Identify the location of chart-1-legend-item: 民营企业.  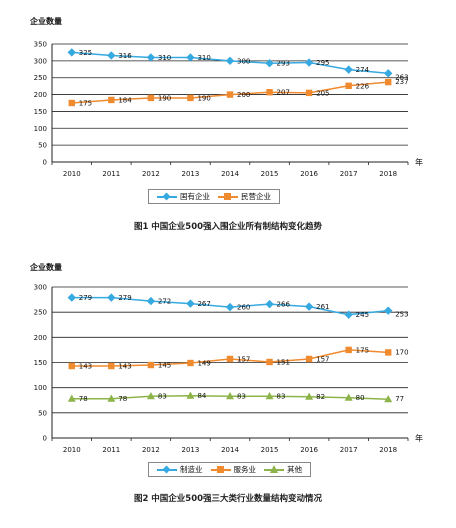
(244, 196).